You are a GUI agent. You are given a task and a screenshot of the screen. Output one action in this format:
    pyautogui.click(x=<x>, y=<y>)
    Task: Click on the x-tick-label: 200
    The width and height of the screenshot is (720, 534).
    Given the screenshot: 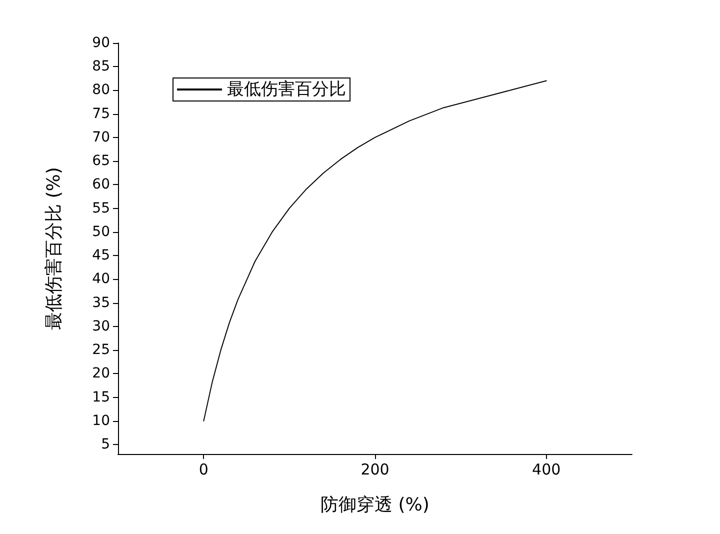 What is the action you would take?
    pyautogui.click(x=375, y=469)
    